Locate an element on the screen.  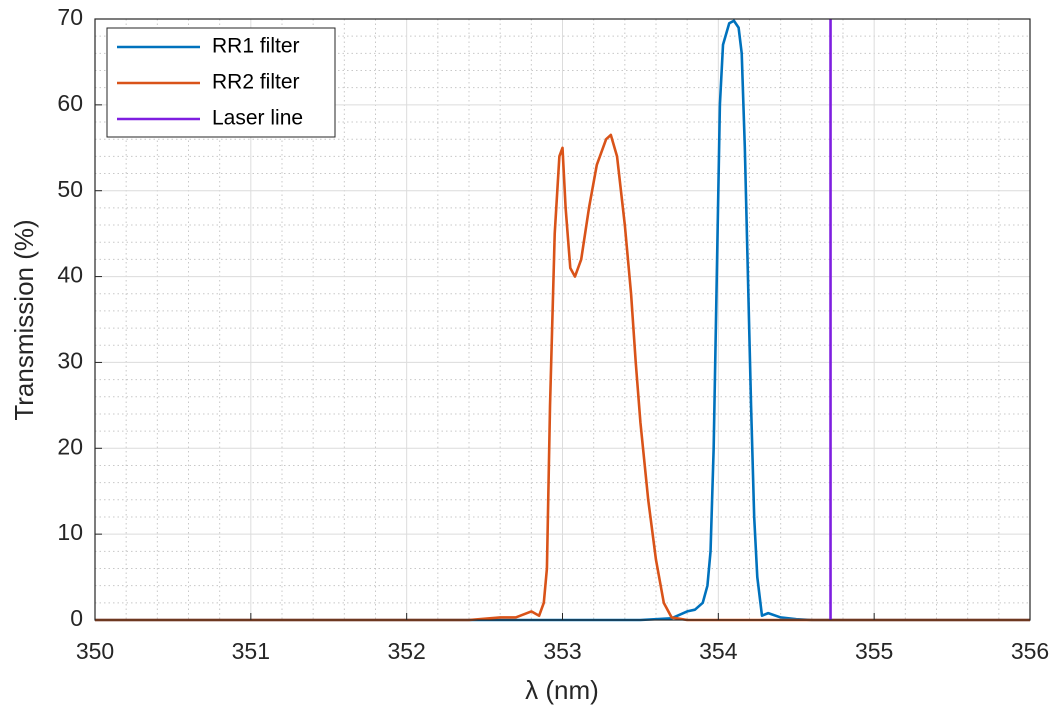
x-tick-label: 352 is located at coordinates (406, 651).